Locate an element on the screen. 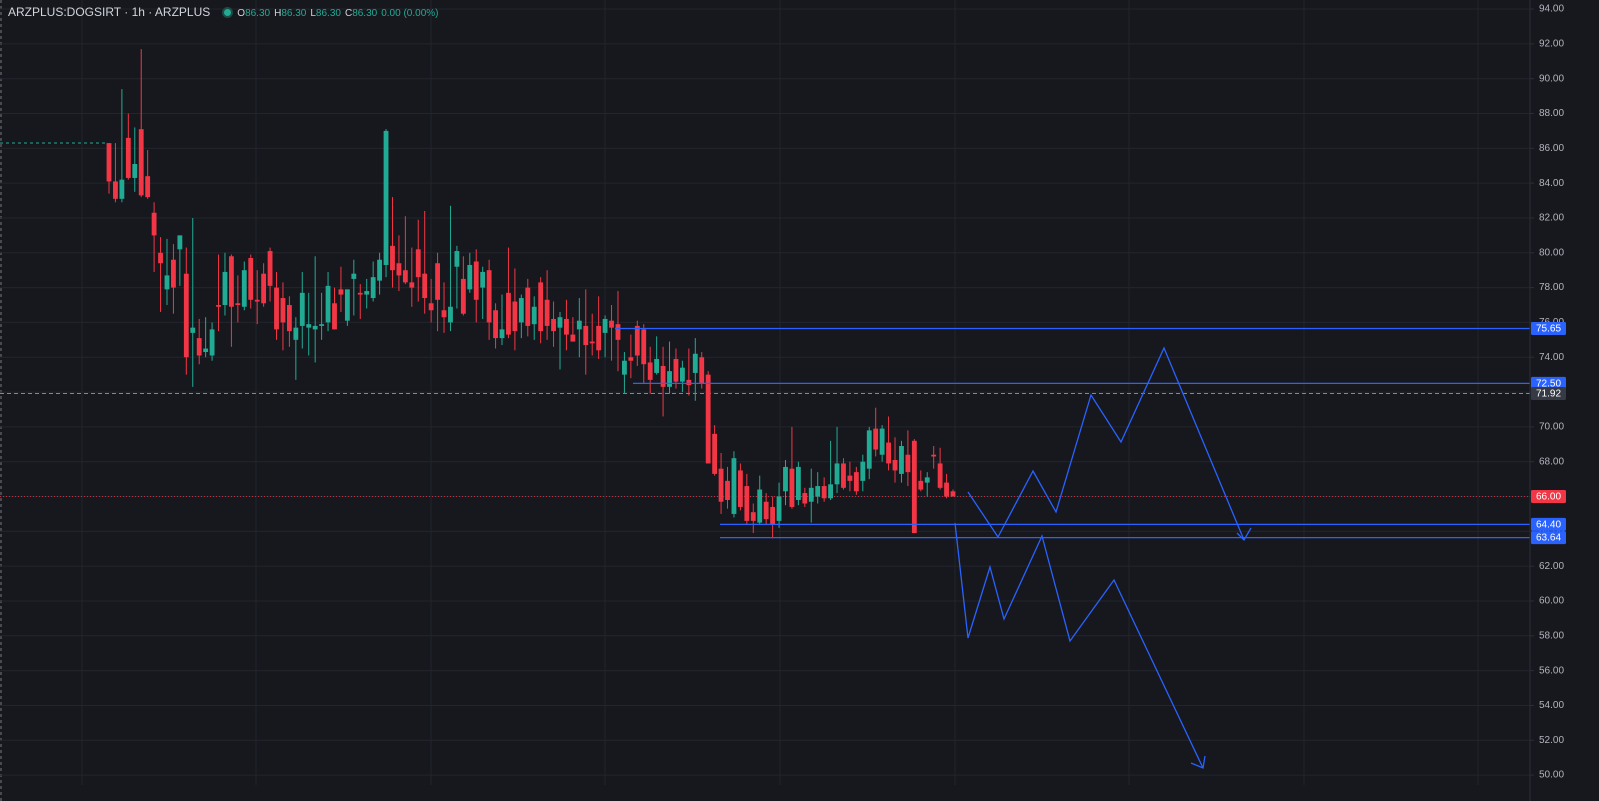 The image size is (1599, 801). y-tick-label: 90.00 is located at coordinates (1551, 78).